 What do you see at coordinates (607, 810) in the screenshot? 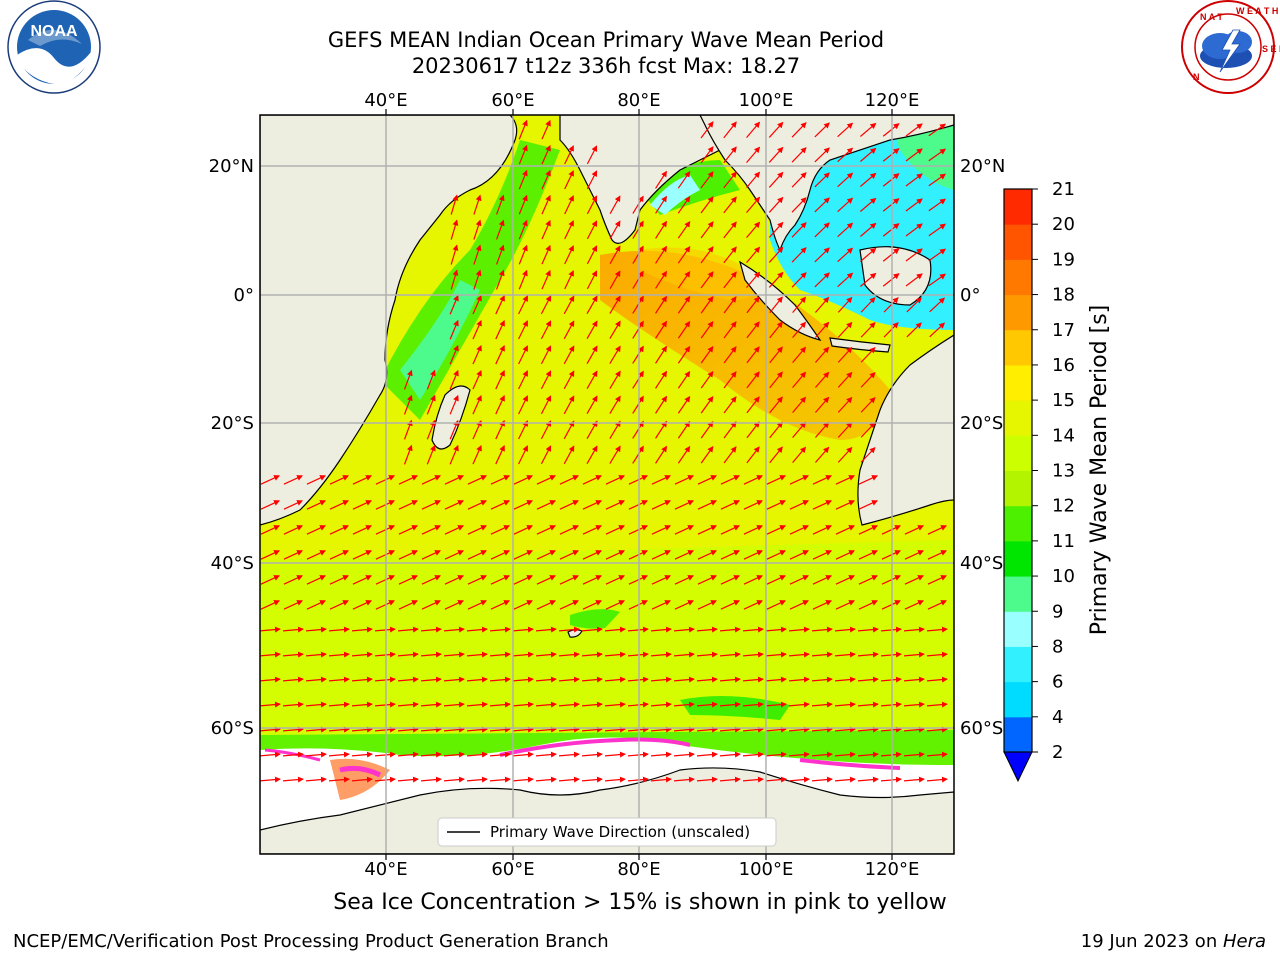
I see `antarctica-land` at bounding box center [607, 810].